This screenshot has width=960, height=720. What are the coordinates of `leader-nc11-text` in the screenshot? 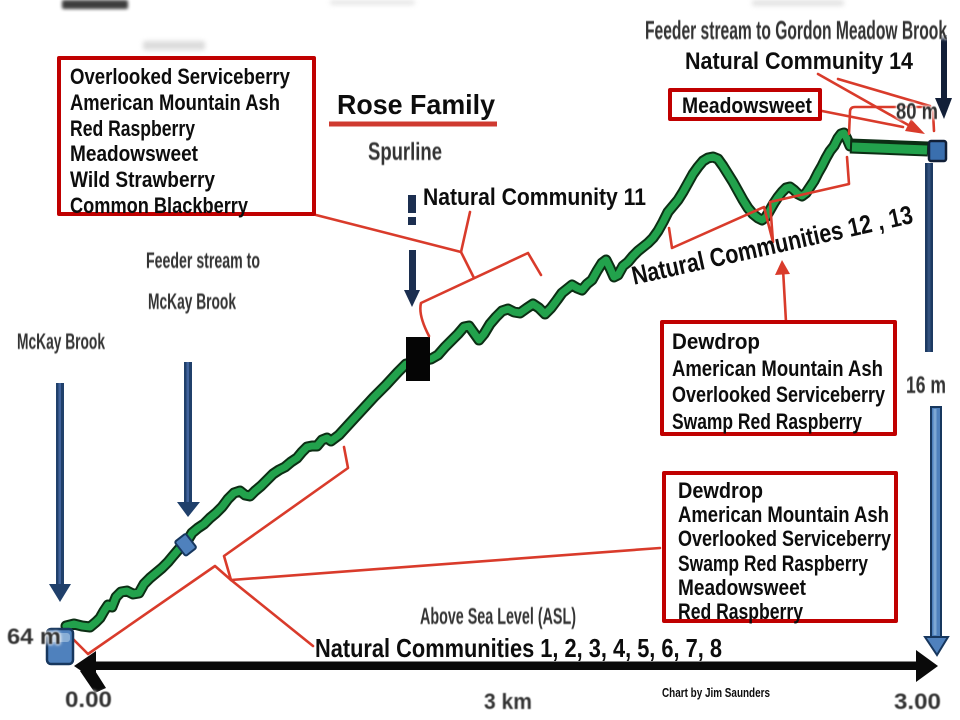 It's located at (465, 232).